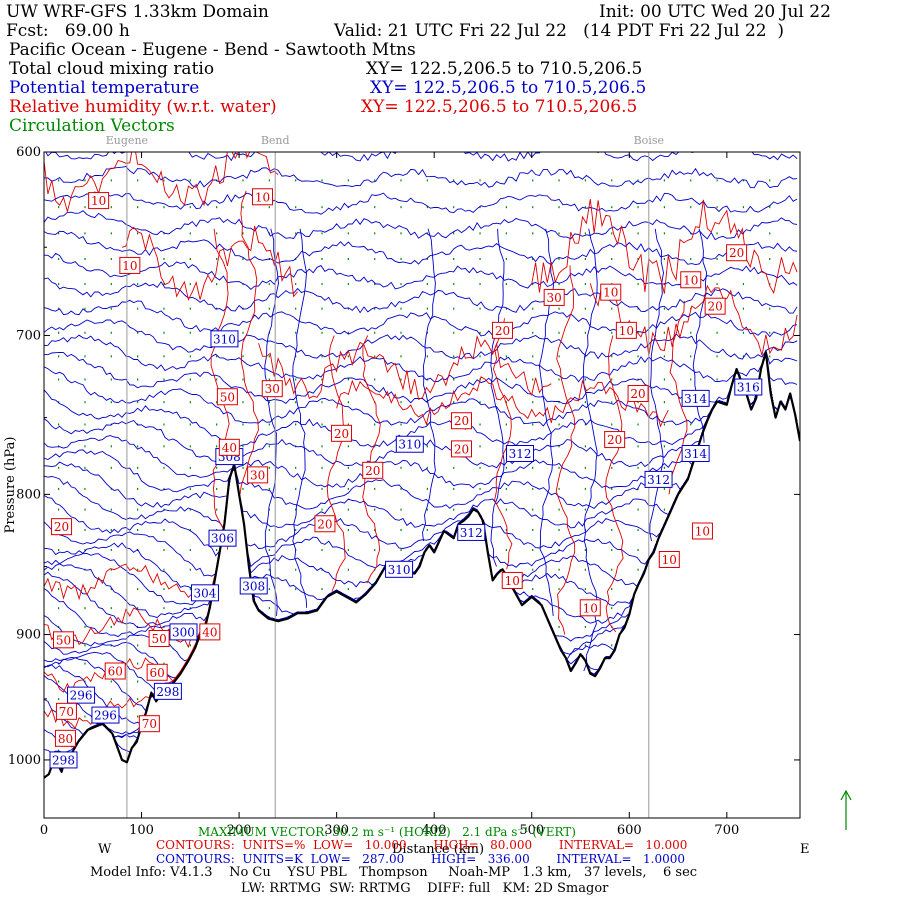  I want to click on reference-vector-arrow, so click(846, 809).